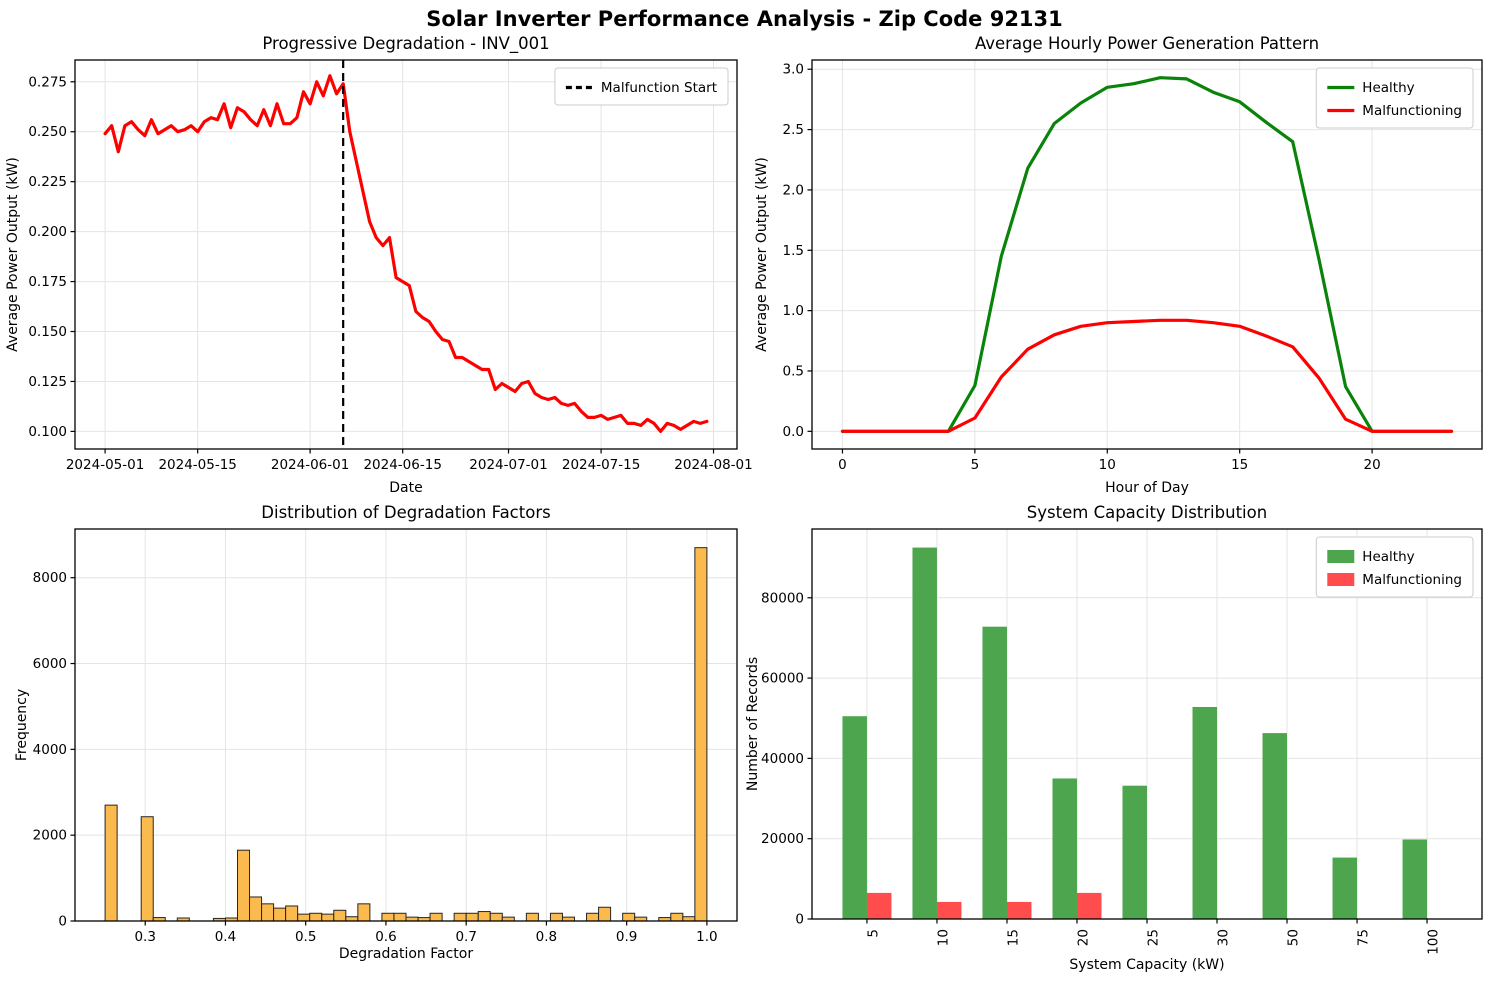 Image resolution: width=1489 pixels, height=985 pixels. I want to click on y-tick-label: 80000, so click(782, 598).